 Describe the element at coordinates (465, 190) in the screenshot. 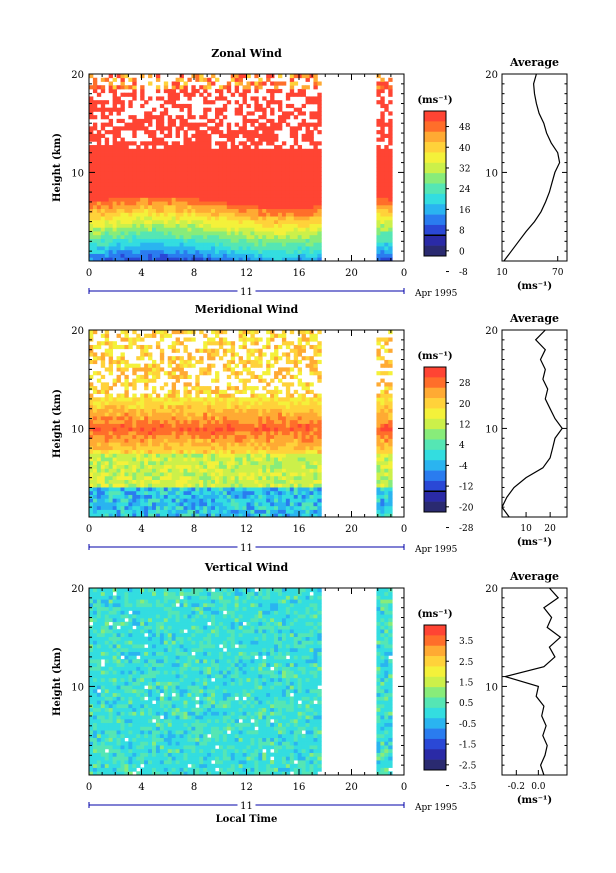

I see `colorbar-label: 24` at that location.